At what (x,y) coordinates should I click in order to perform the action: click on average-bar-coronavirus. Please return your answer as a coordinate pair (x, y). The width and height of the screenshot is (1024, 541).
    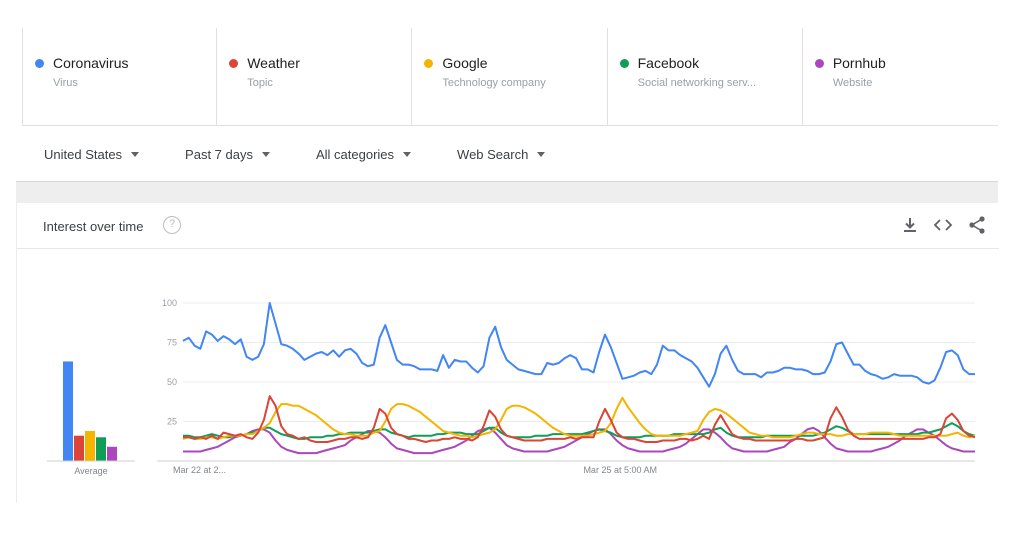
    Looking at the image, I should click on (68, 411).